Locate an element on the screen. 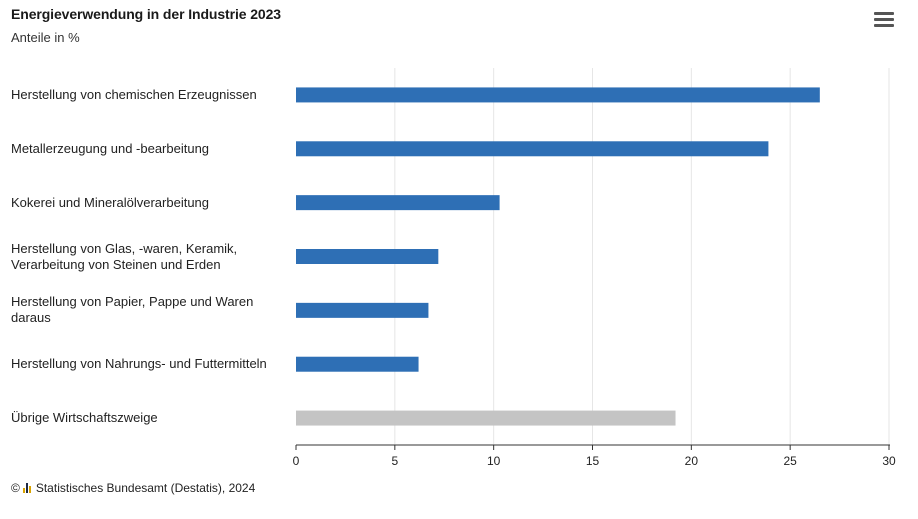  x-tick-label: 25 is located at coordinates (790, 461).